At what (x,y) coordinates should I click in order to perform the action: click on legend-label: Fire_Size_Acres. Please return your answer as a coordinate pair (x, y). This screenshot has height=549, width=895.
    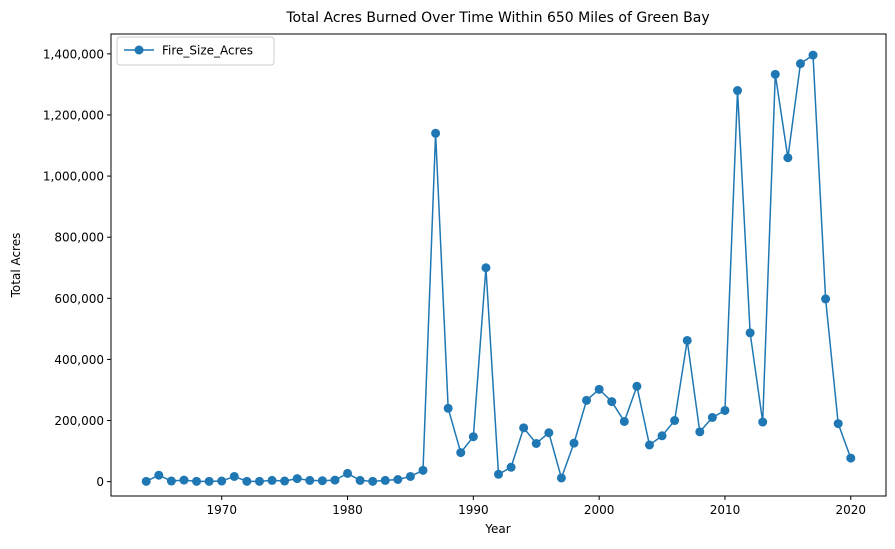
    Looking at the image, I should click on (207, 51).